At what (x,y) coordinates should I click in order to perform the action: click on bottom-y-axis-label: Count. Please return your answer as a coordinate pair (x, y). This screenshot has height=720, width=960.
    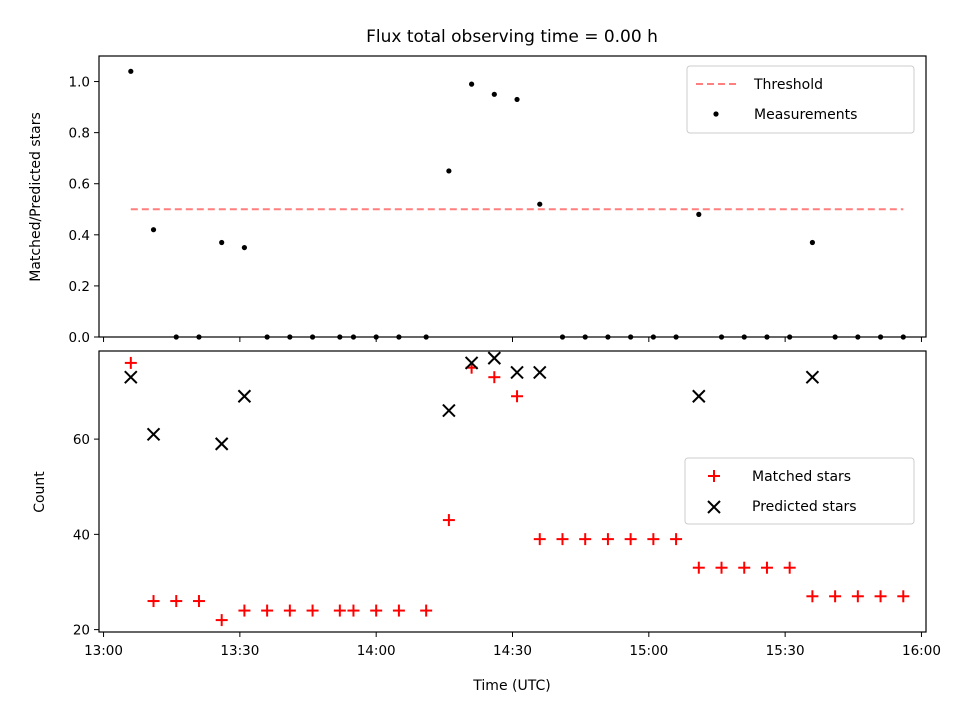
    Looking at the image, I should click on (40, 492).